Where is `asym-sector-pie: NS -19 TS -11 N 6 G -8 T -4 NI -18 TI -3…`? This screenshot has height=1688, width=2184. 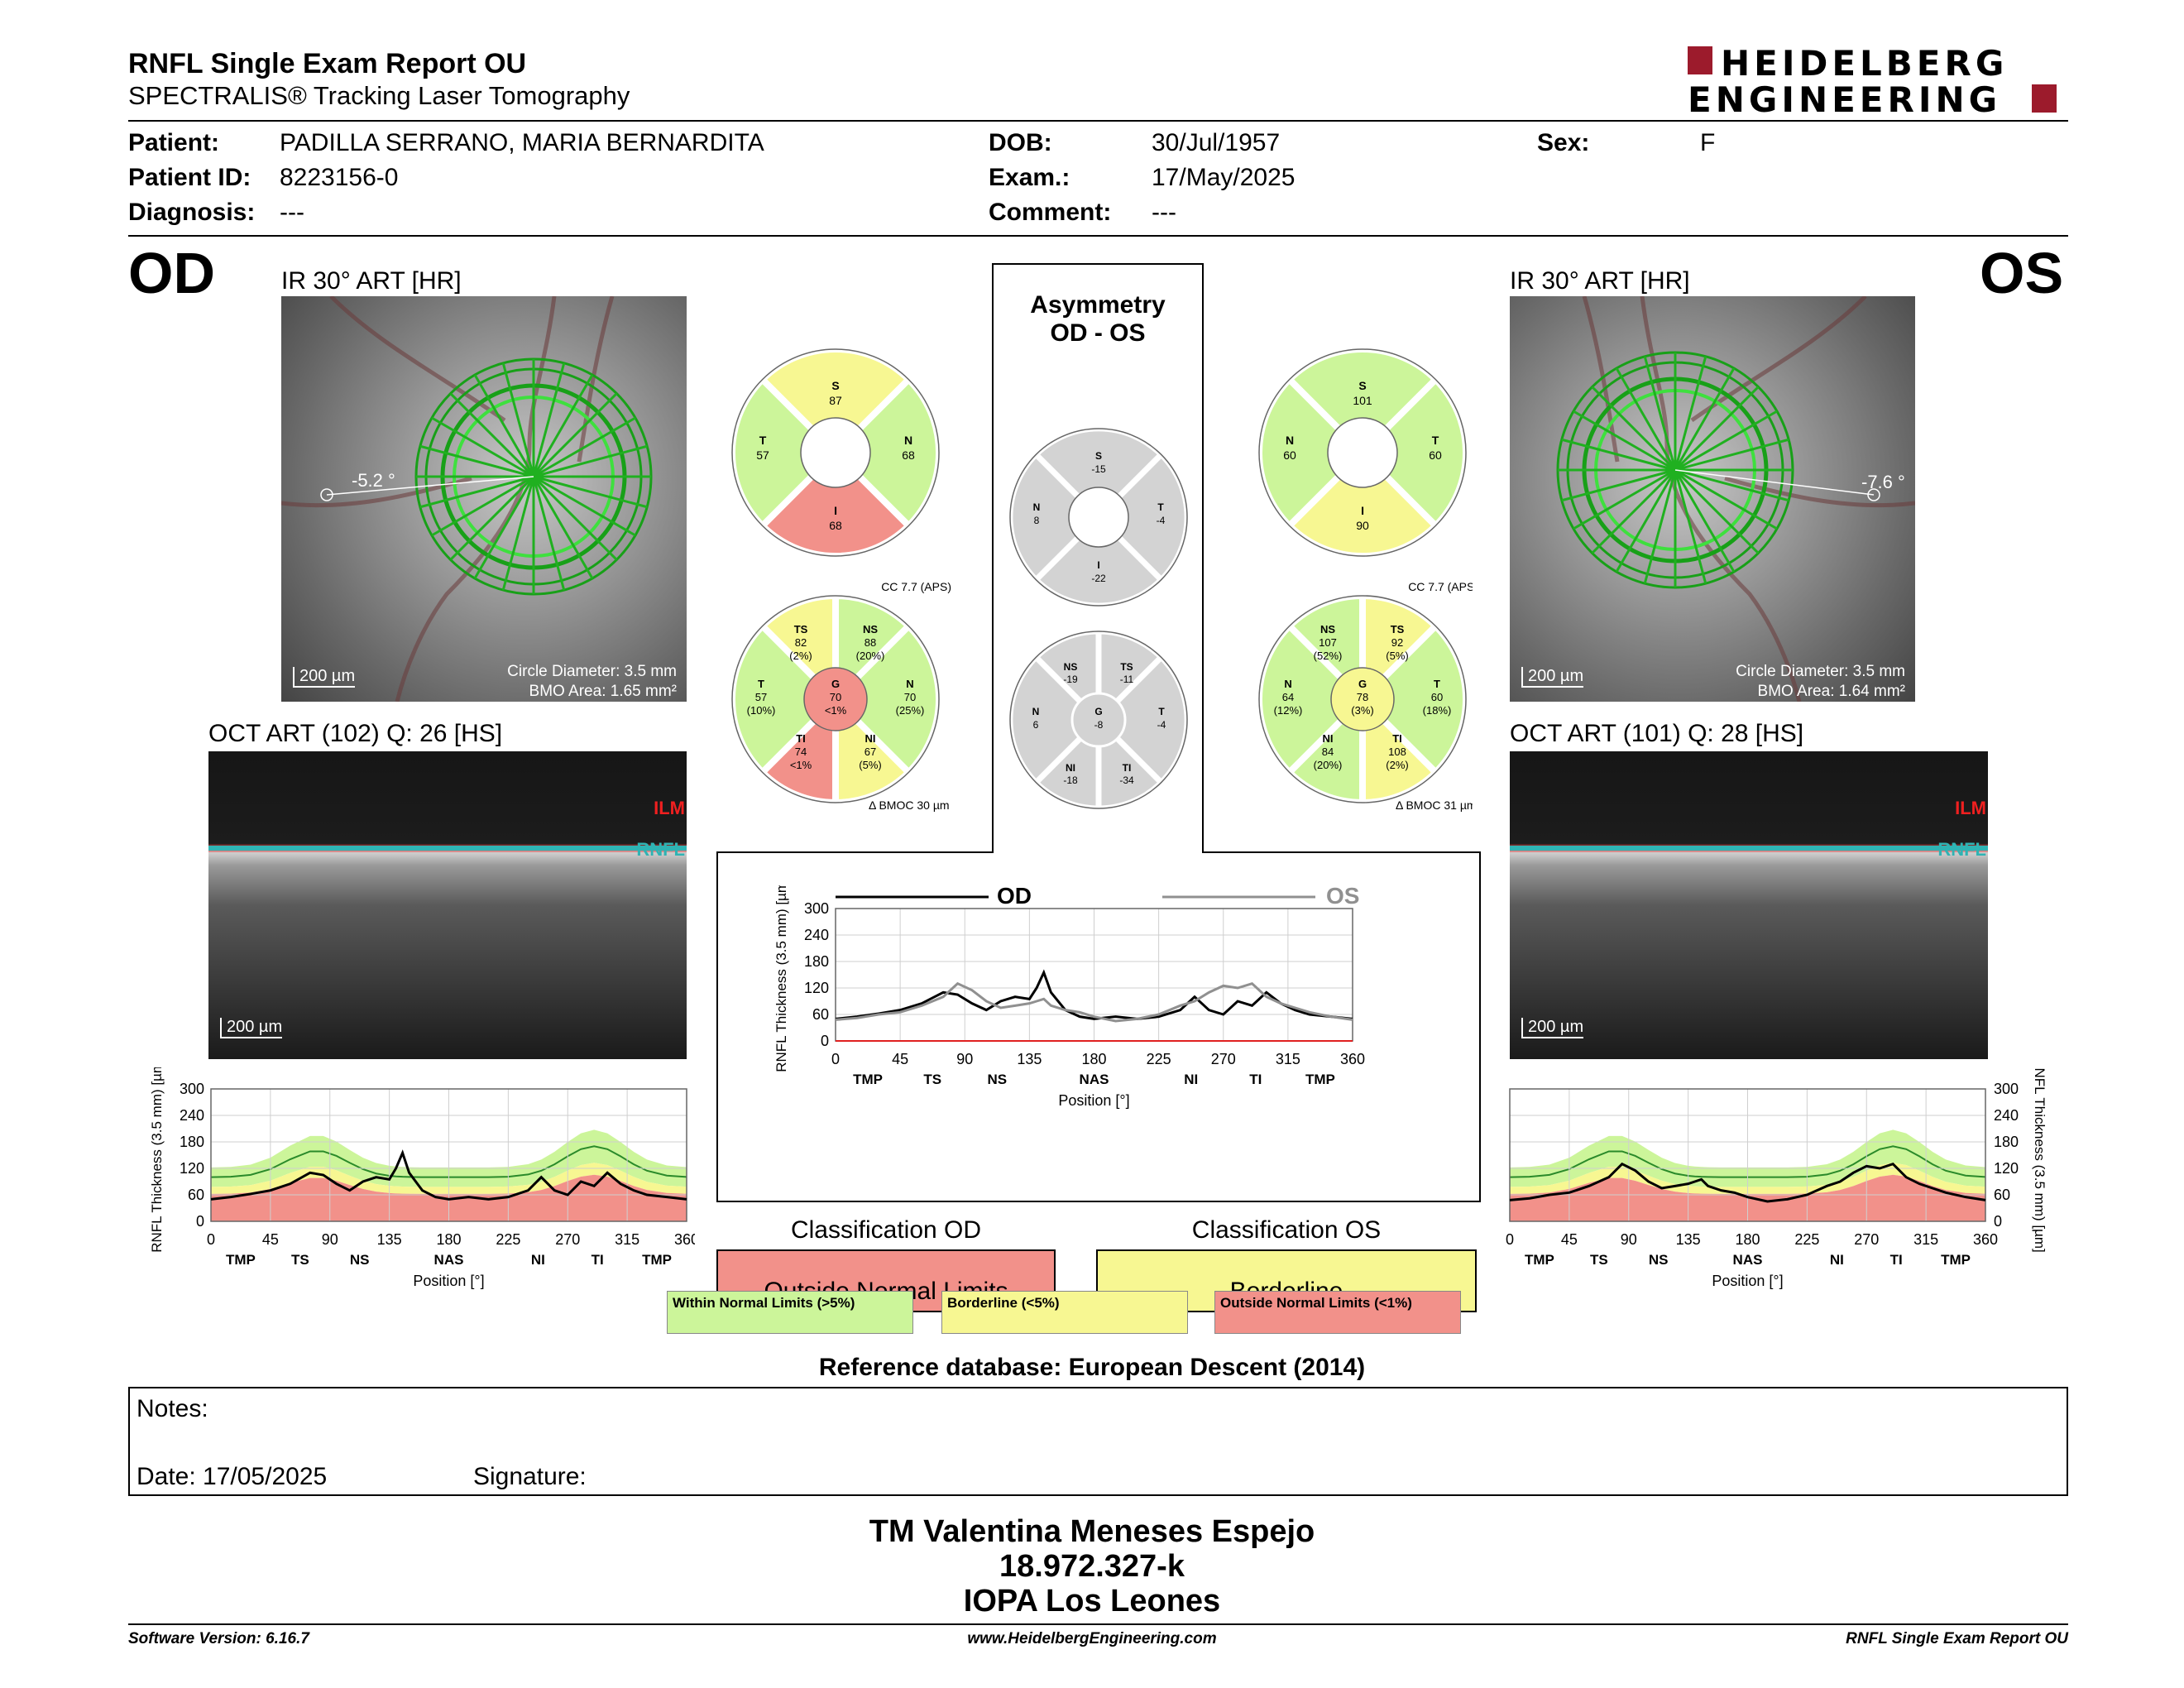
asym-sector-pie: NS -19 TS -11 N 6 G -8 T -4 NI -18 TI -3… is located at coordinates (1098, 720).